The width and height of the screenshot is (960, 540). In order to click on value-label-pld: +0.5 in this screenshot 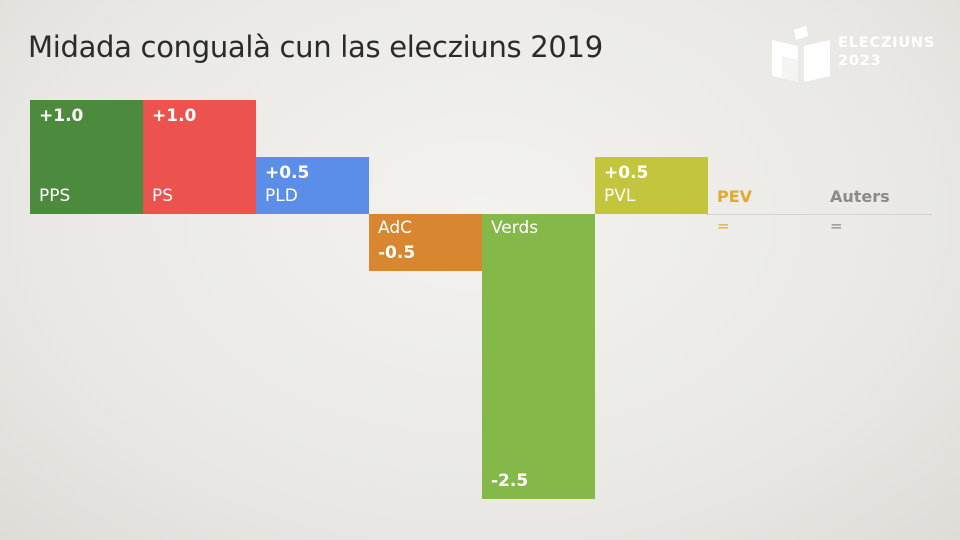, I will do `click(287, 173)`.